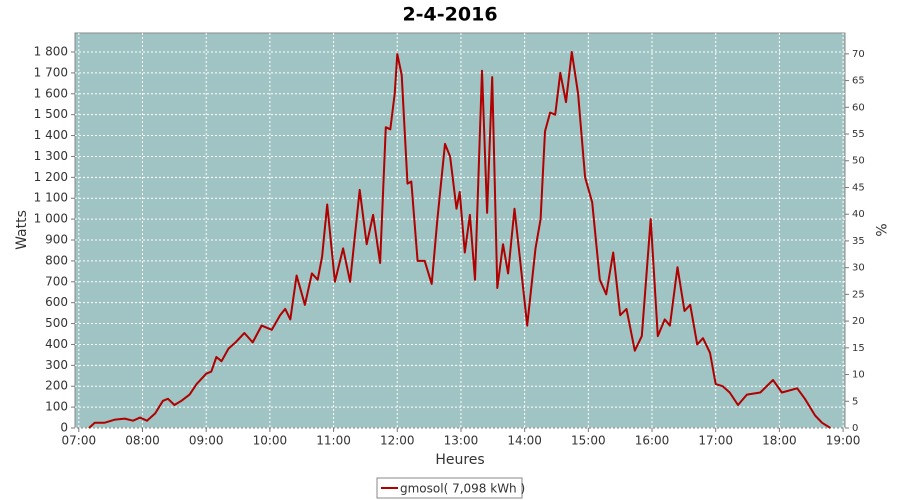  What do you see at coordinates (333, 441) in the screenshot?
I see `x-tick-label: 11:00` at bounding box center [333, 441].